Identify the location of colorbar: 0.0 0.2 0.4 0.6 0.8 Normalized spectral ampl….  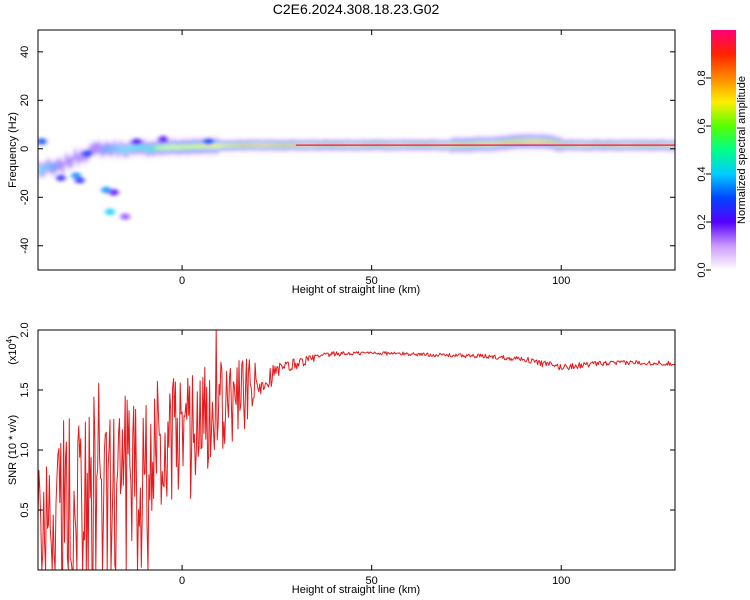
(722, 154).